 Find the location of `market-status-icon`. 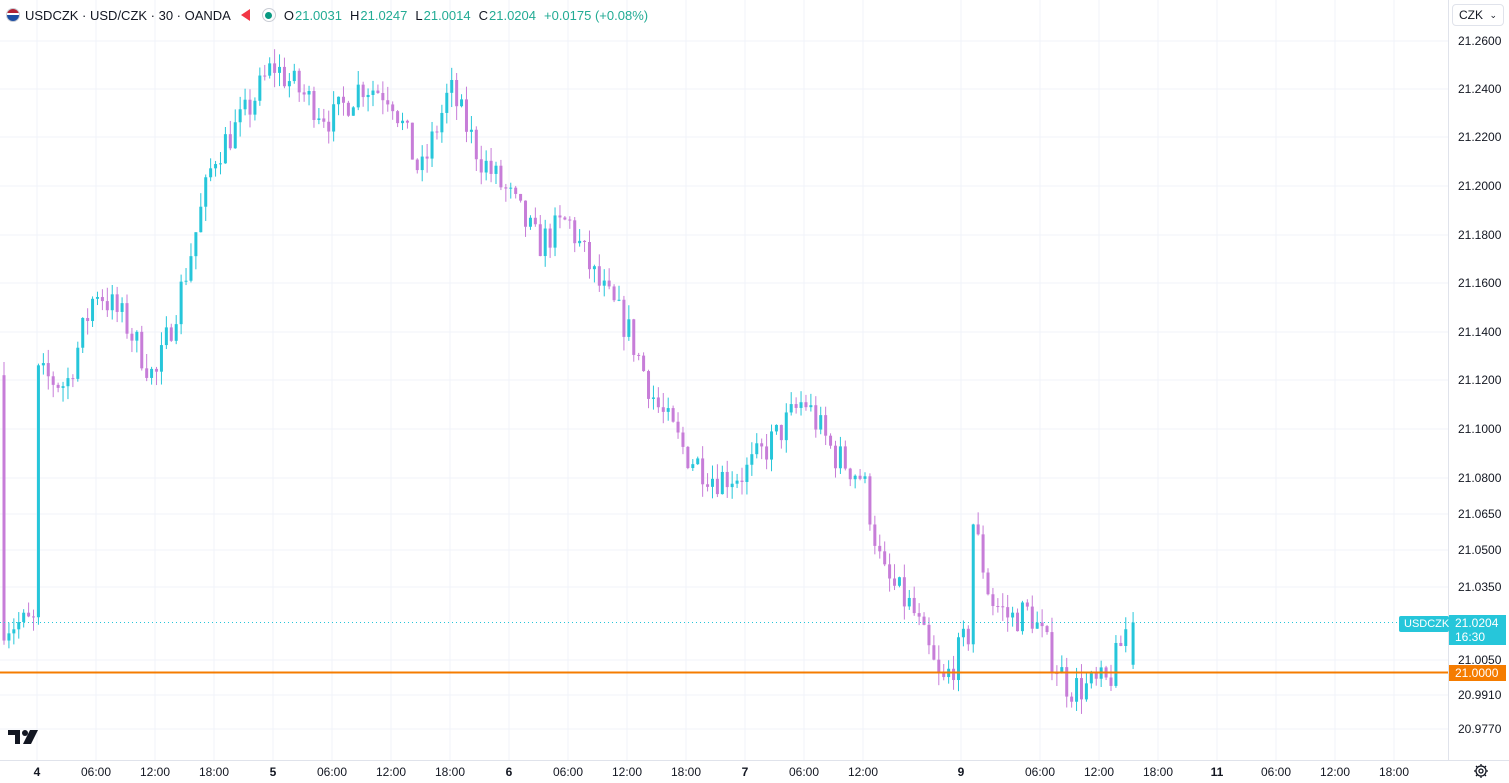

market-status-icon is located at coordinates (268, 15).